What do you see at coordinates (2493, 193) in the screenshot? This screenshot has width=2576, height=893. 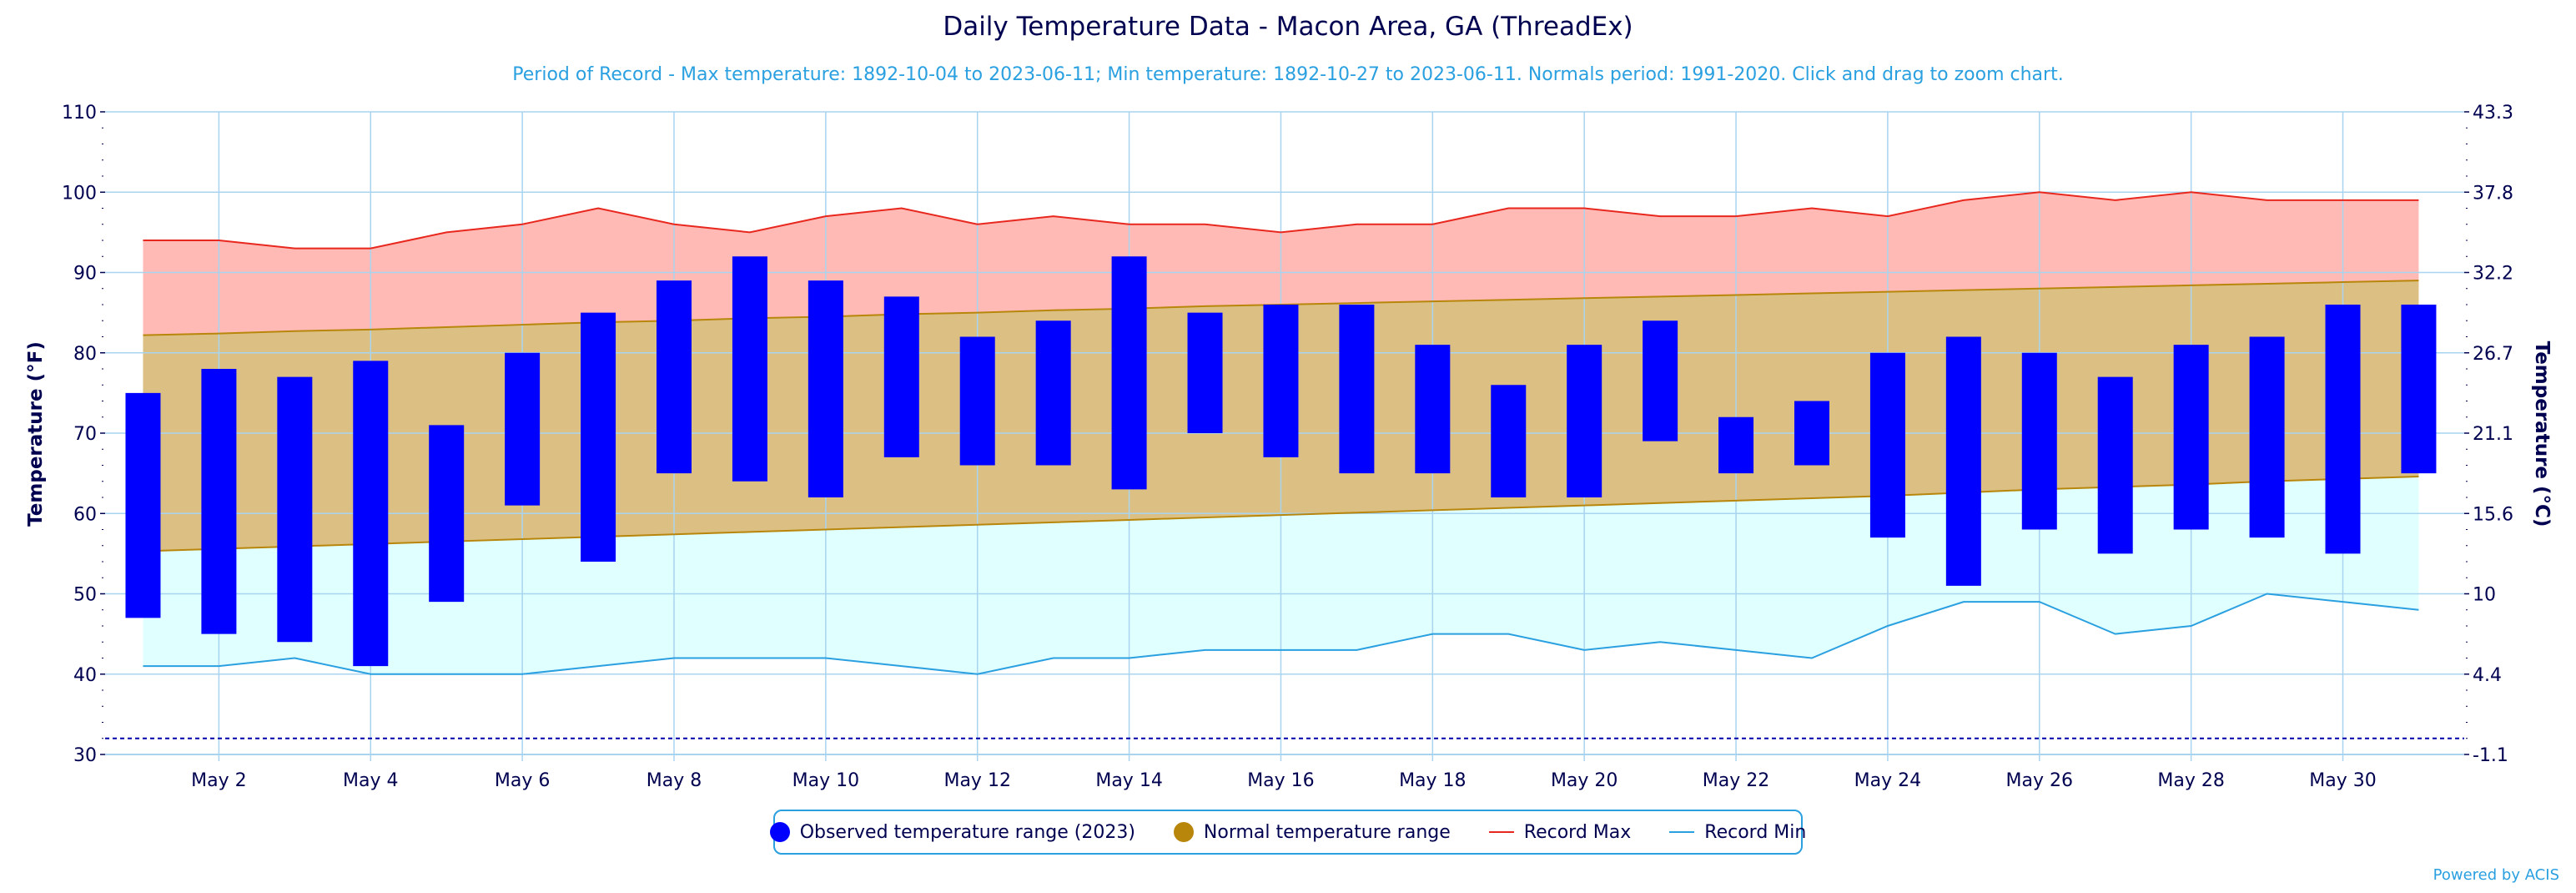 I see `y-tick-label-right: 37.8` at bounding box center [2493, 193].